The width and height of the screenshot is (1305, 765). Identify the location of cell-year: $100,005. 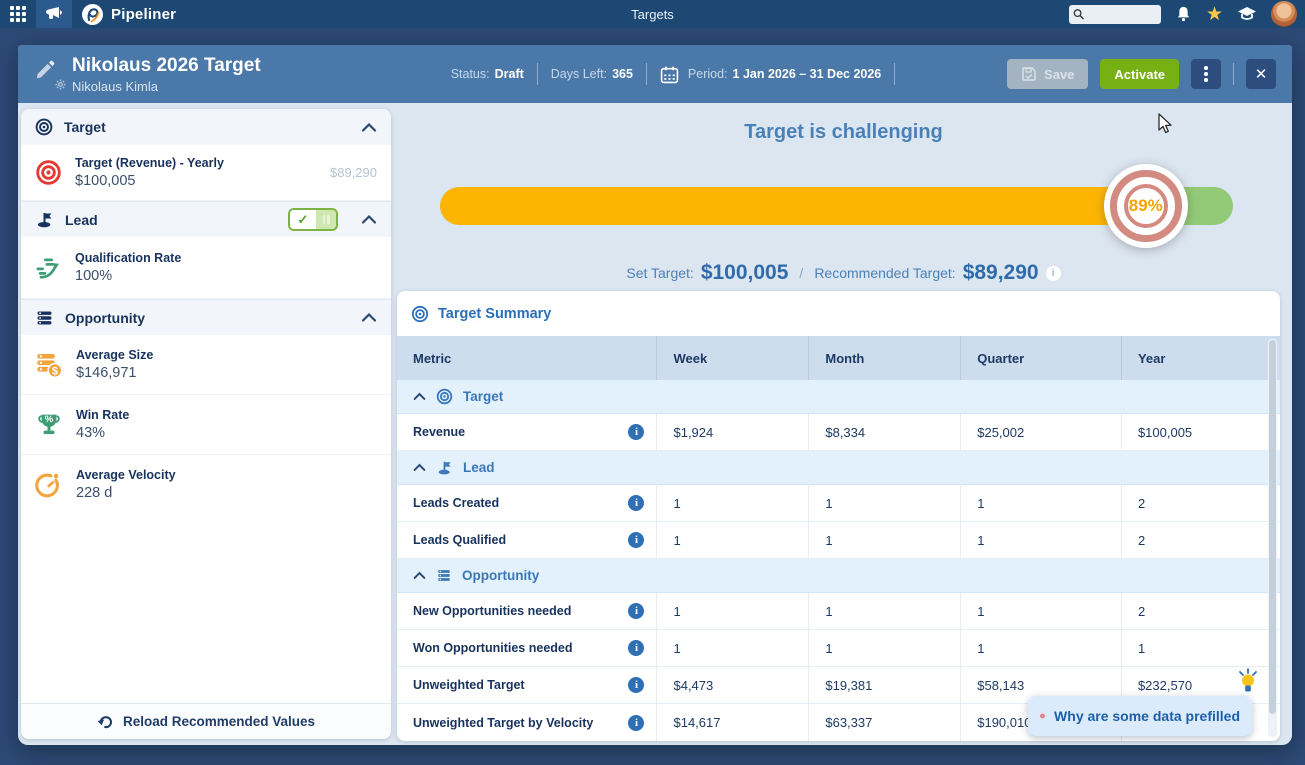
(1165, 432).